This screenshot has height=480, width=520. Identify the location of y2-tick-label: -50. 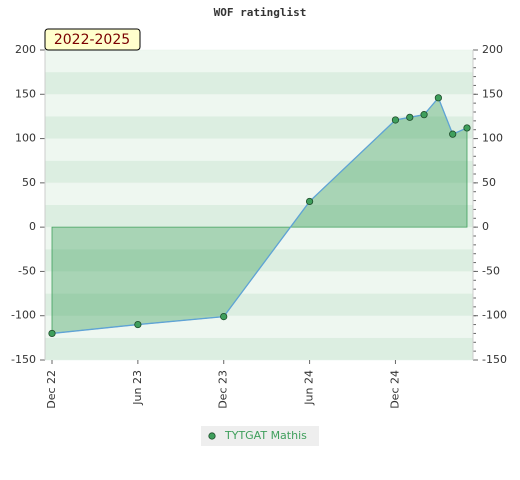
(491, 270).